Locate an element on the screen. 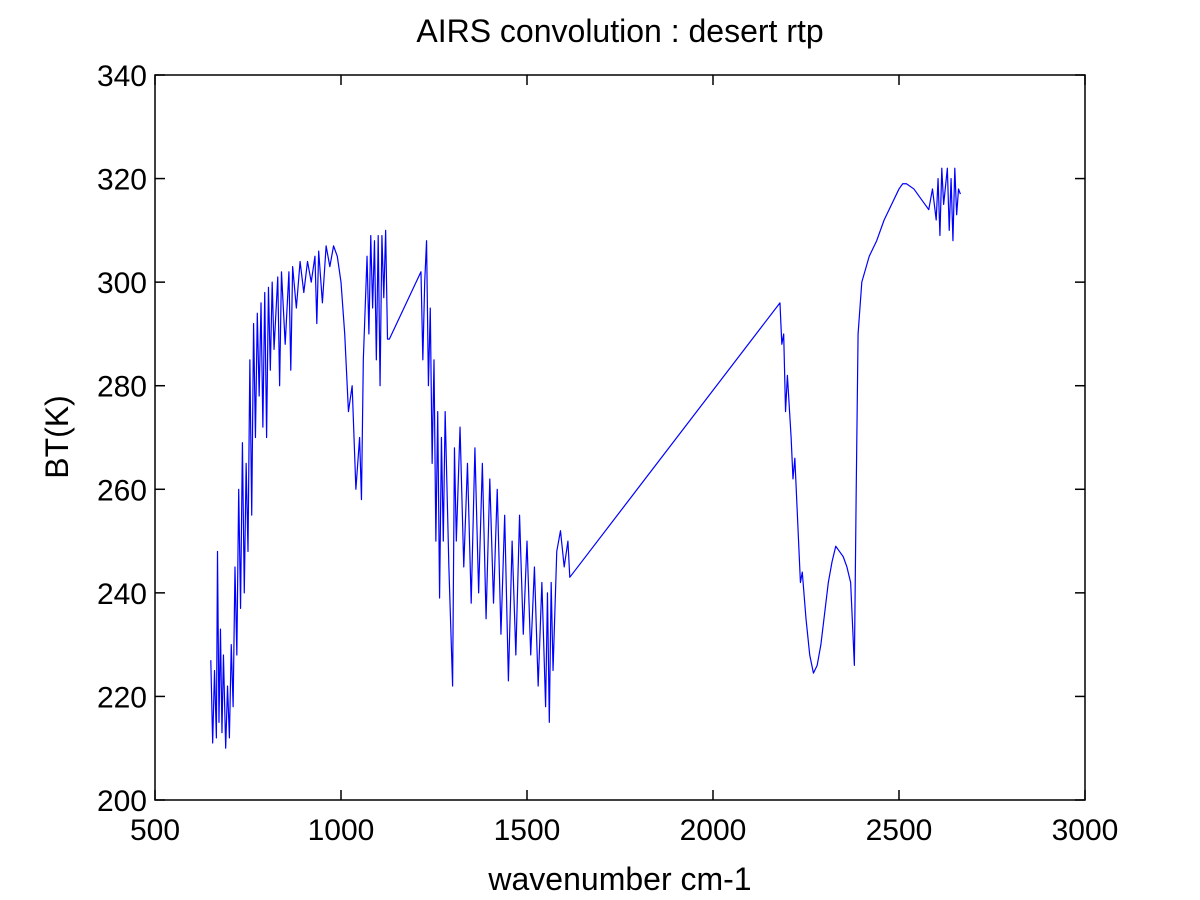  y-tick-label: 200 is located at coordinates (122, 801).